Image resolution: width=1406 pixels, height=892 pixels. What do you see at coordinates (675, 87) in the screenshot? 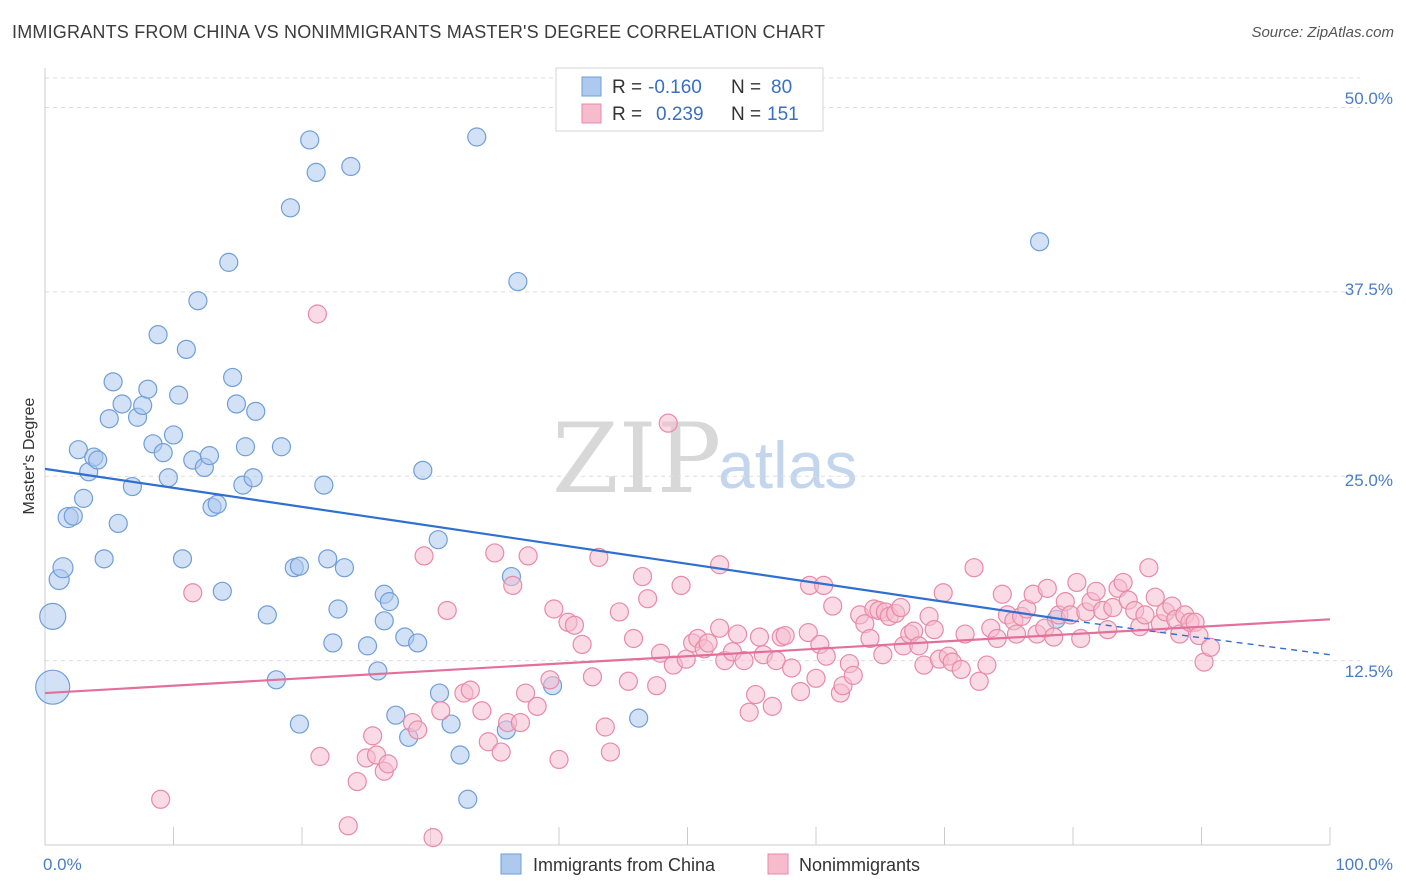
I see `legend-r-value: -0.160` at bounding box center [675, 87].